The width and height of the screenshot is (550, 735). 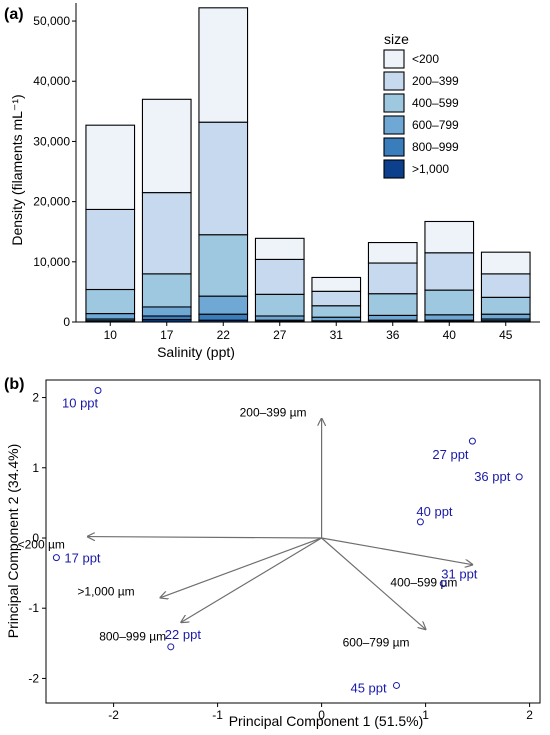 I want to click on sample-point-label: 31 ppt, so click(x=459, y=574).